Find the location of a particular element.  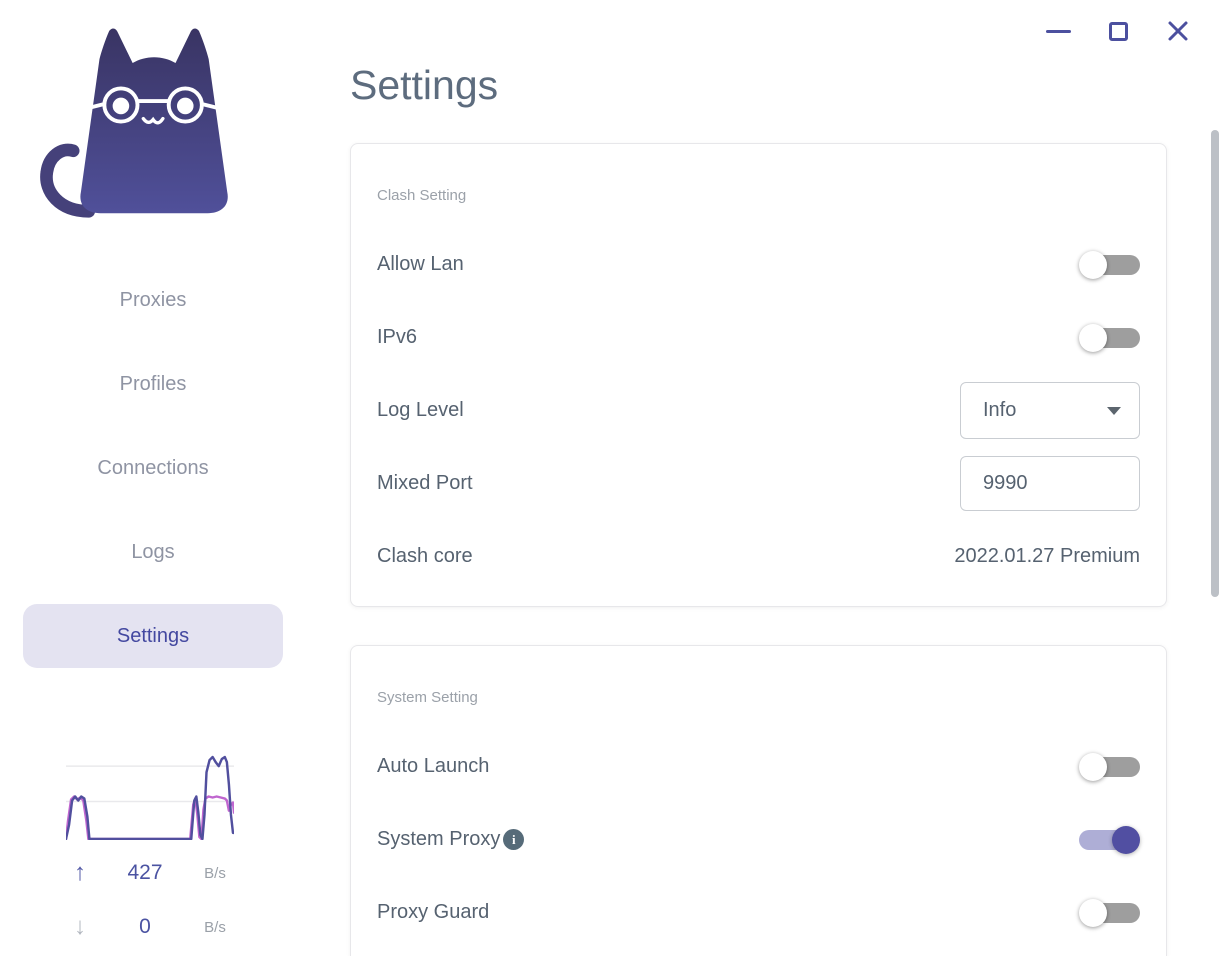

sidebar-item-proxies: Proxies is located at coordinates (153, 300).